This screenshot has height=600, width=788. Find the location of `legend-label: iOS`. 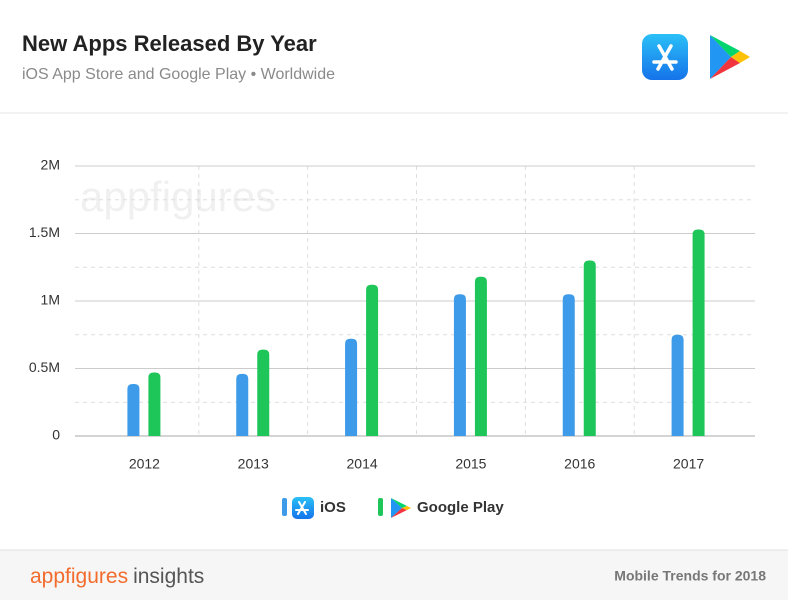

legend-label: iOS is located at coordinates (333, 507).